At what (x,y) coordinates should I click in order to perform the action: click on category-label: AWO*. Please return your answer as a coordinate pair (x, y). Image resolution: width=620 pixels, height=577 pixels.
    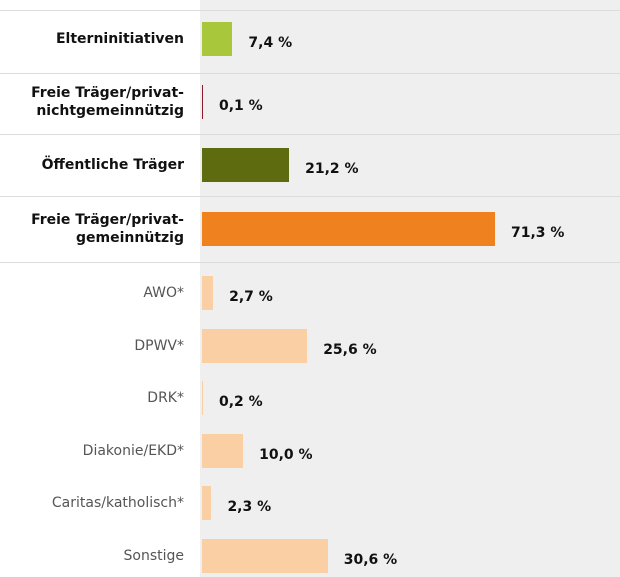
    Looking at the image, I should click on (163, 293).